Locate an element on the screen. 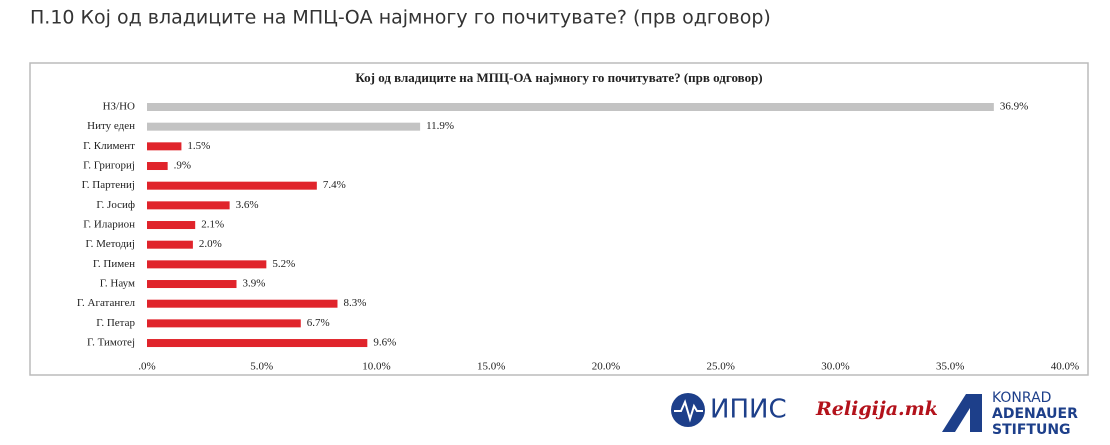  value-label: 36.9% is located at coordinates (1014, 107).